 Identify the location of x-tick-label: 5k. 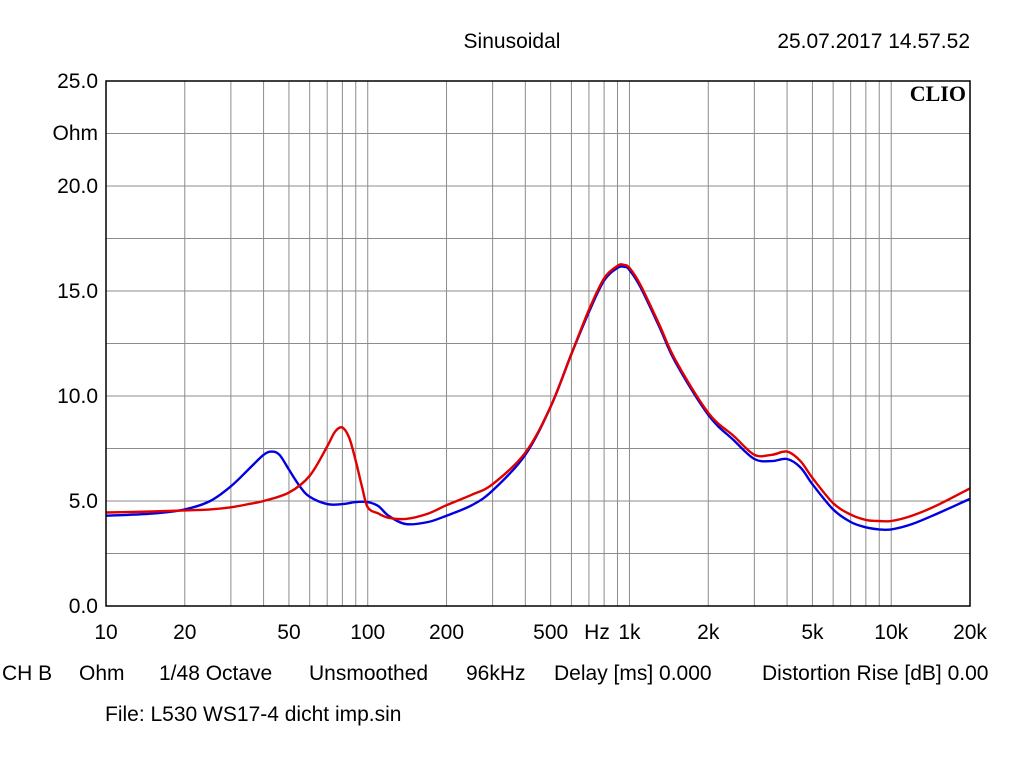
(812, 632).